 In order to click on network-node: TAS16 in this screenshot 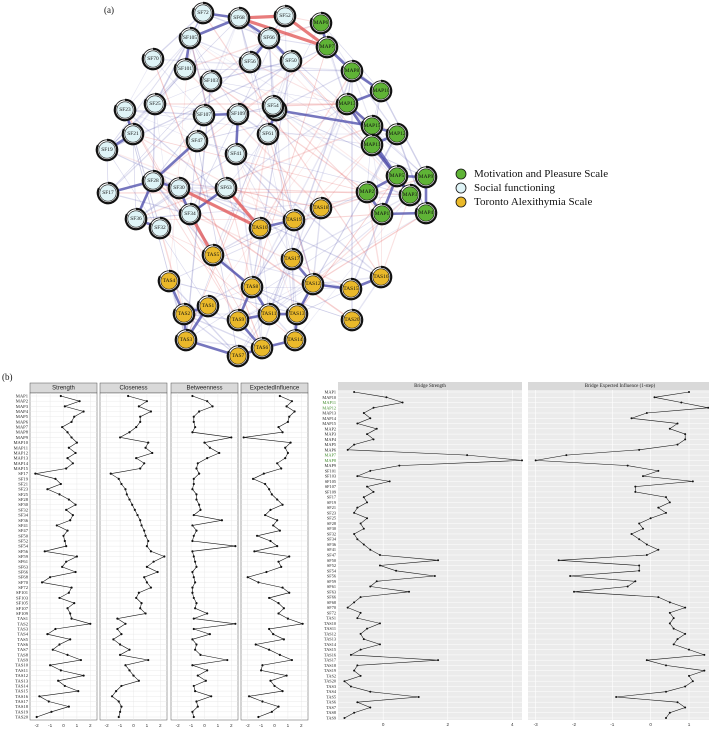, I will do `click(381, 277)`.